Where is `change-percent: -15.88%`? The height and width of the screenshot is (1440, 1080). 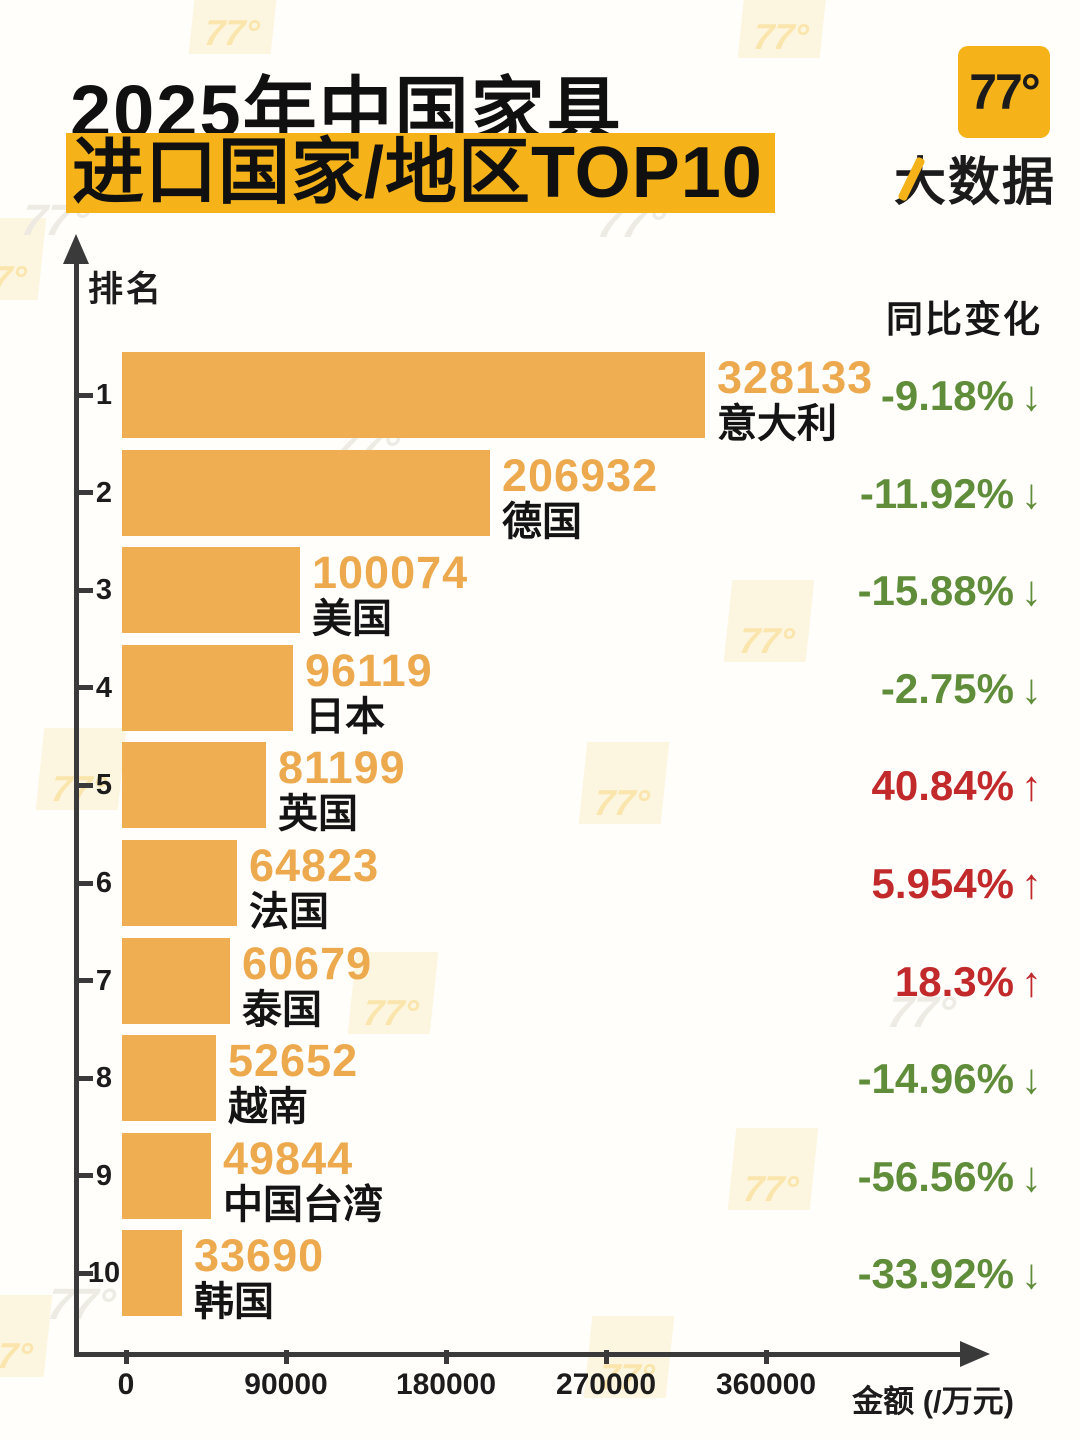 change-percent: -15.88% is located at coordinates (935, 591).